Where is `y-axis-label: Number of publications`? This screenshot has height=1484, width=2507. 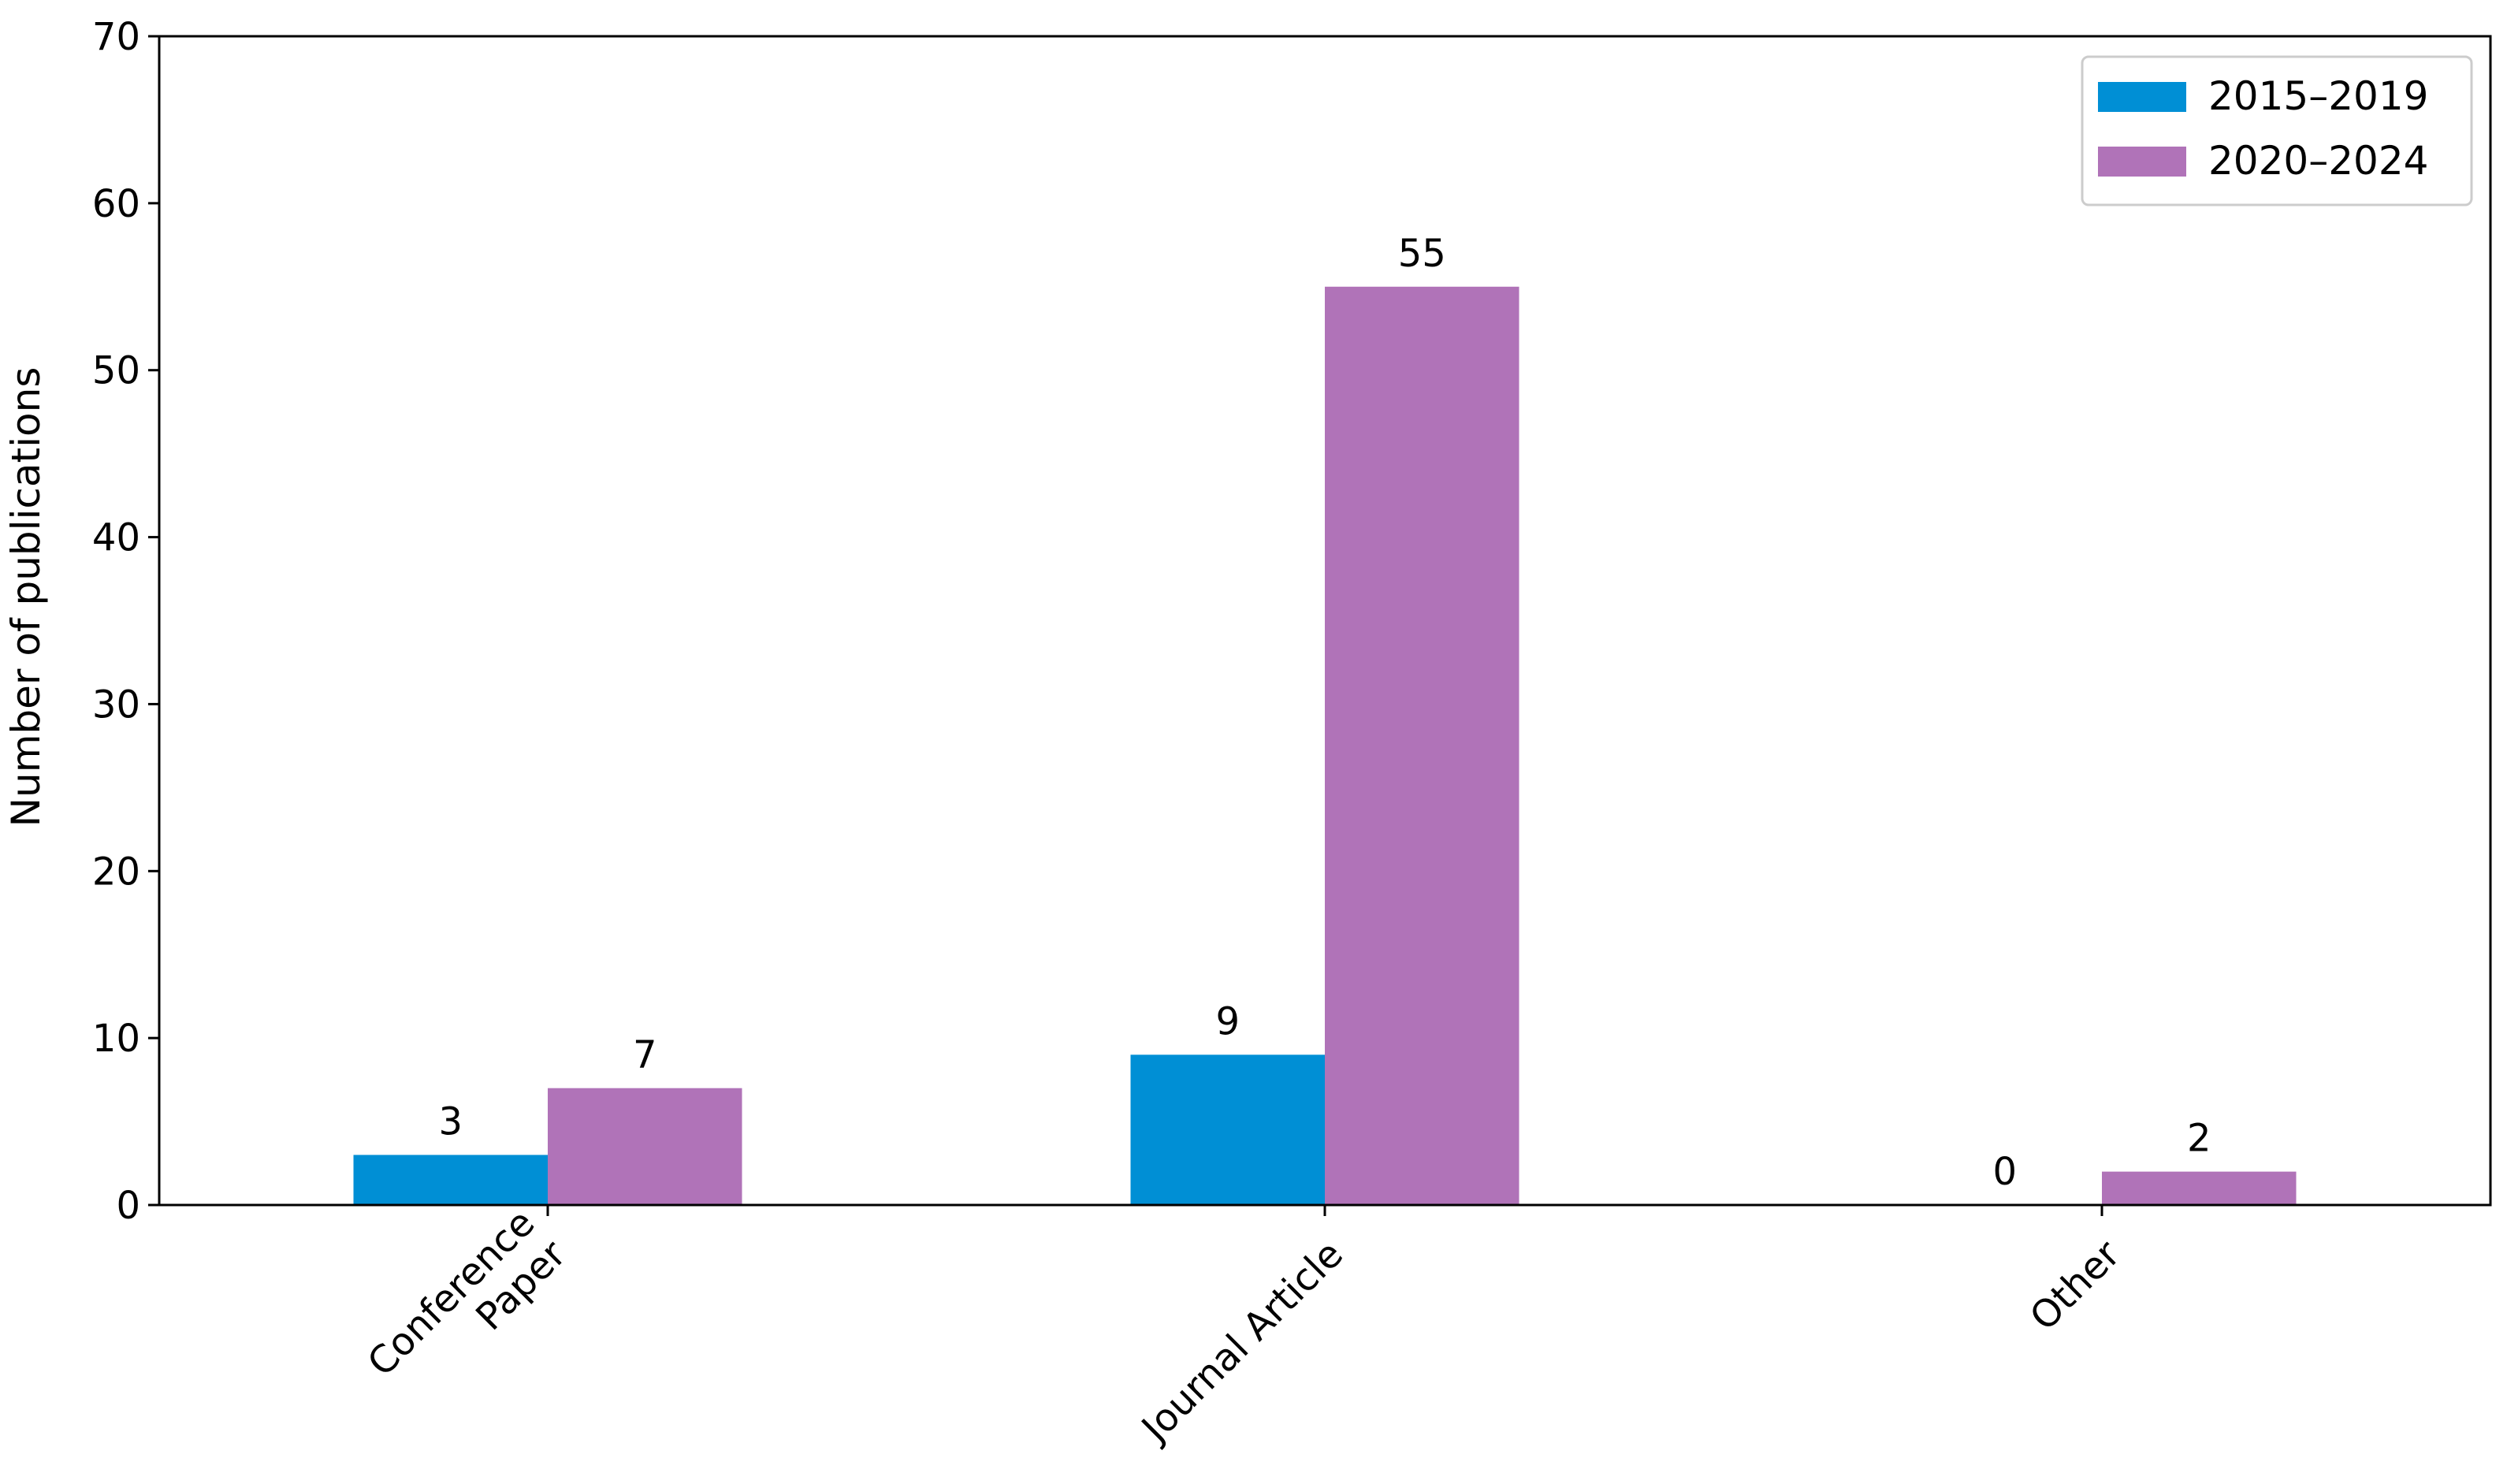
y-axis-label: Number of publications is located at coordinates (26, 597).